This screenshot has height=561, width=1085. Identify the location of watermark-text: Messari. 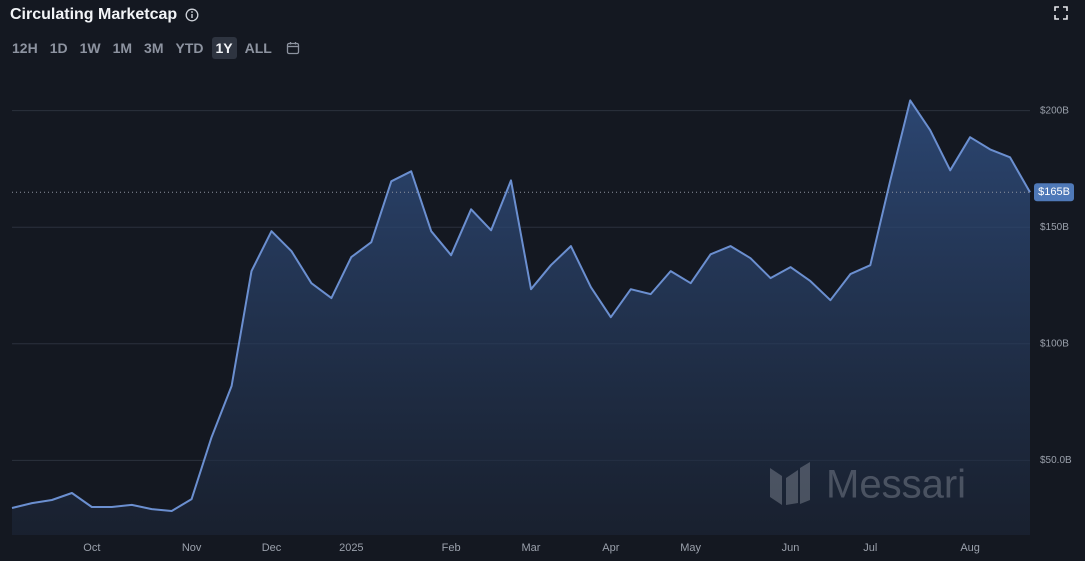
(896, 485).